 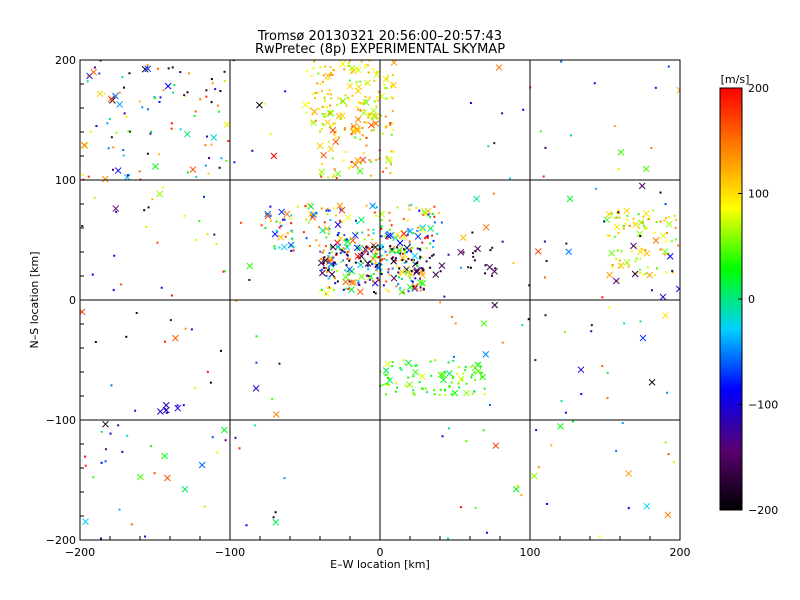 What do you see at coordinates (80, 552) in the screenshot?
I see `x-tick-label: −200` at bounding box center [80, 552].